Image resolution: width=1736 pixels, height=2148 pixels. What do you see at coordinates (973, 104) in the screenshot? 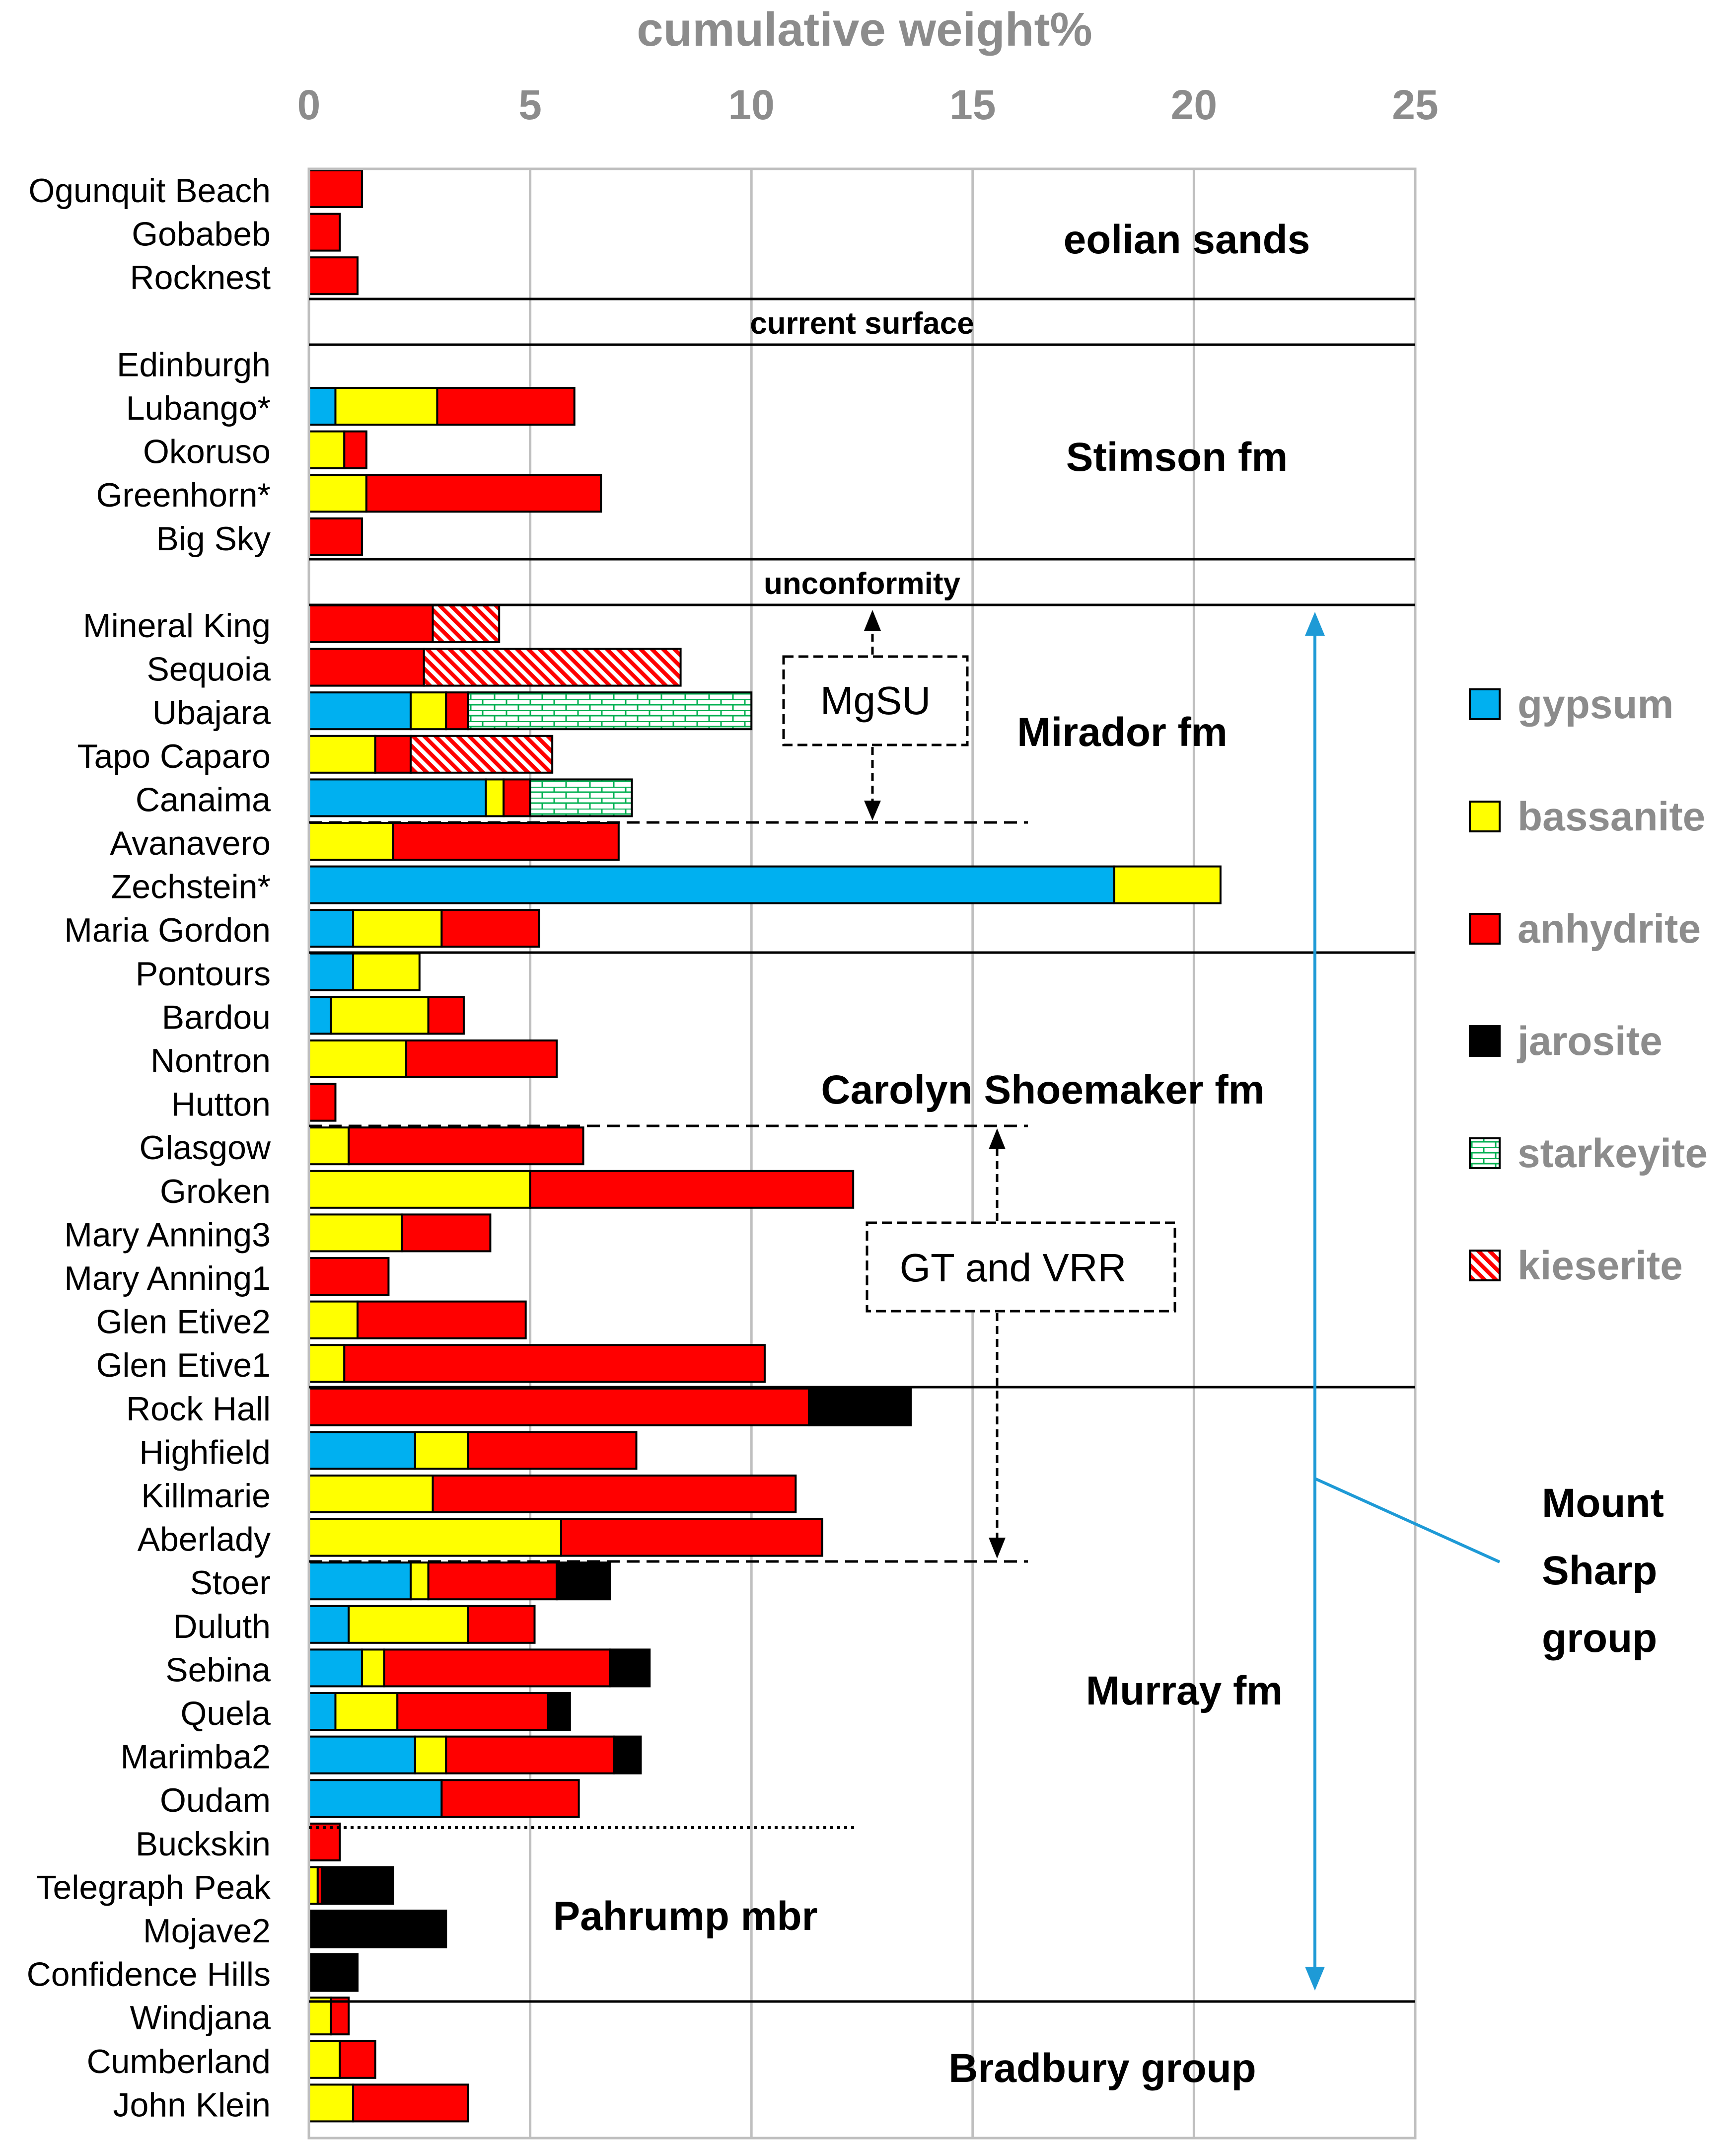
I see `x-tick-label: 15` at bounding box center [973, 104].